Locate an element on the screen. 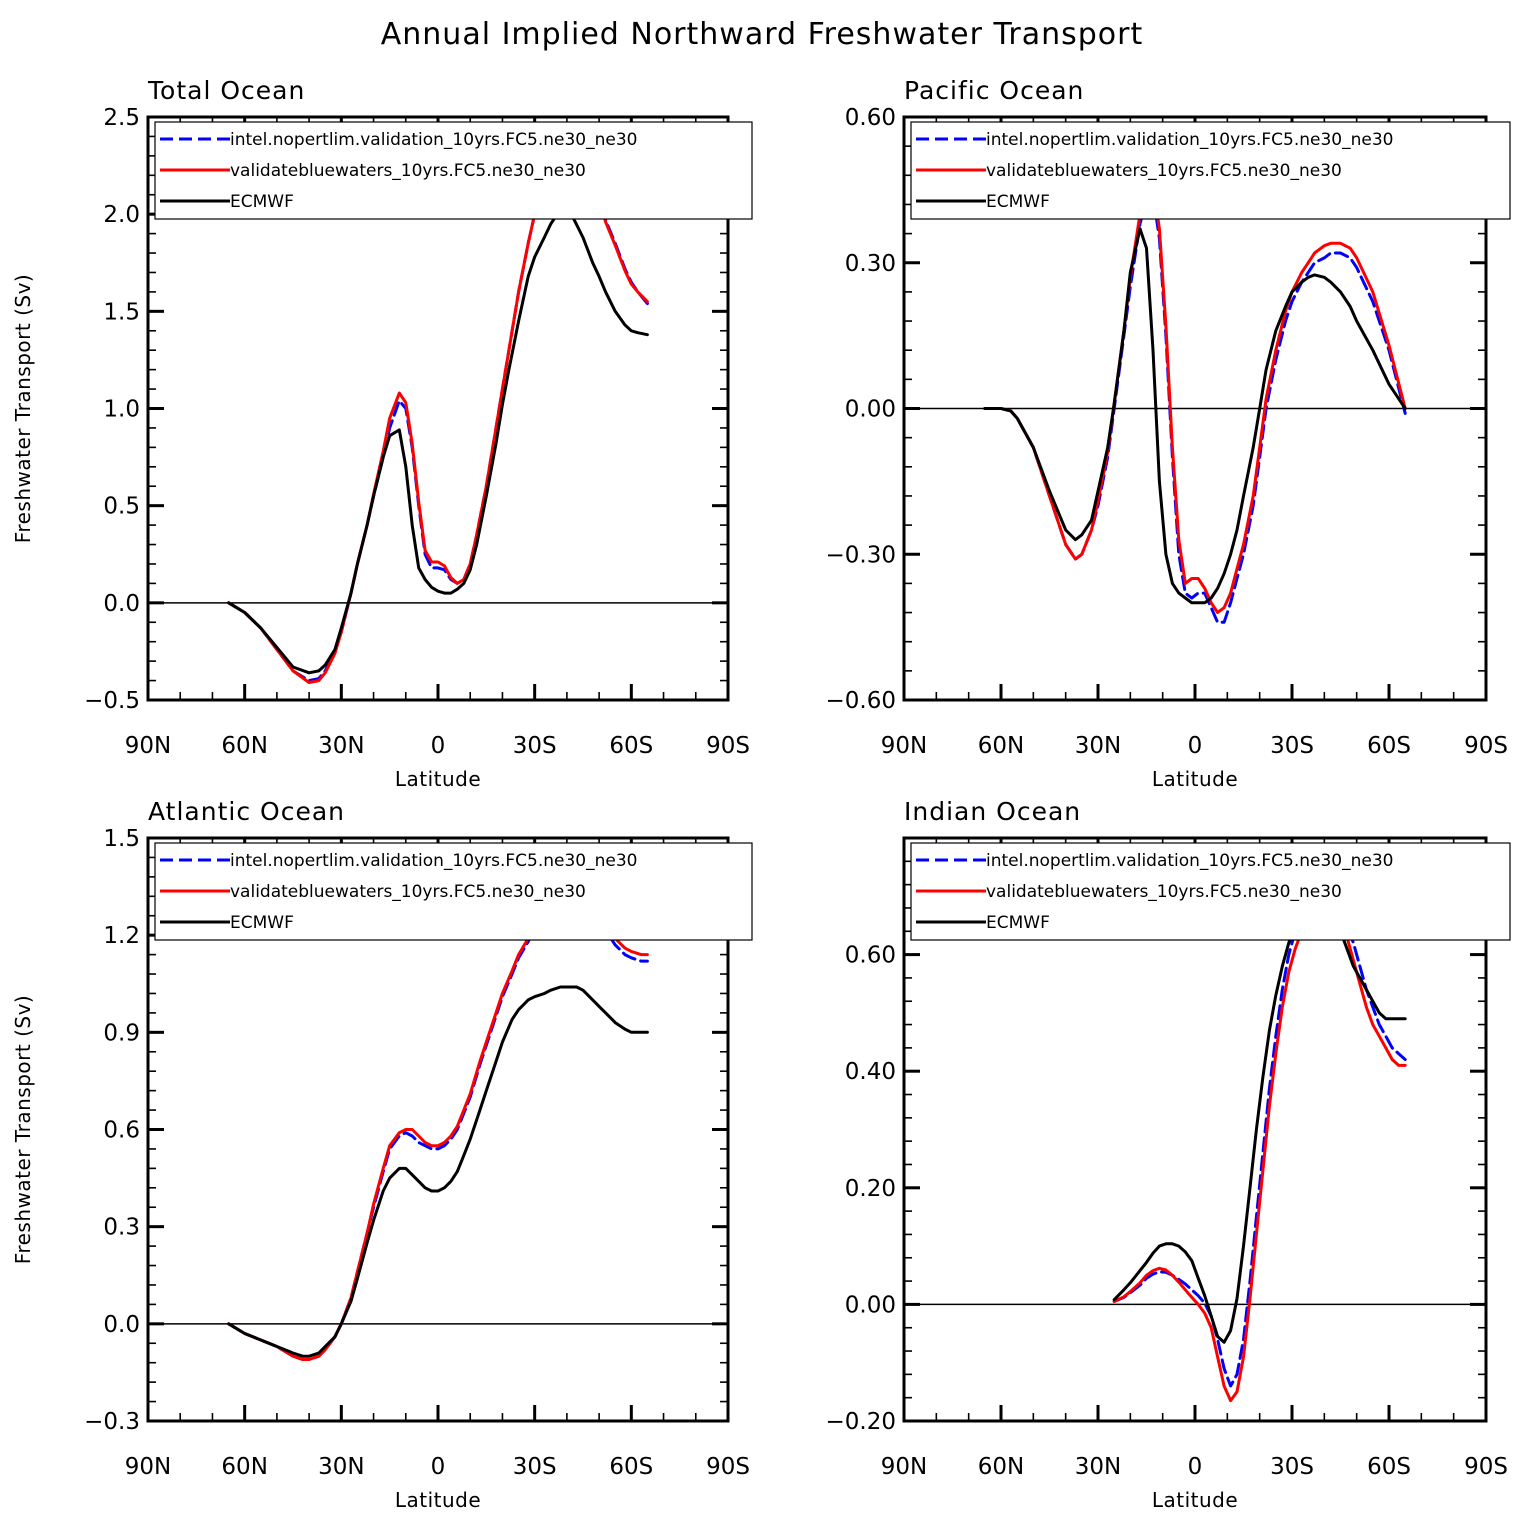  panel-title: Pacific Ocean is located at coordinates (994, 90).